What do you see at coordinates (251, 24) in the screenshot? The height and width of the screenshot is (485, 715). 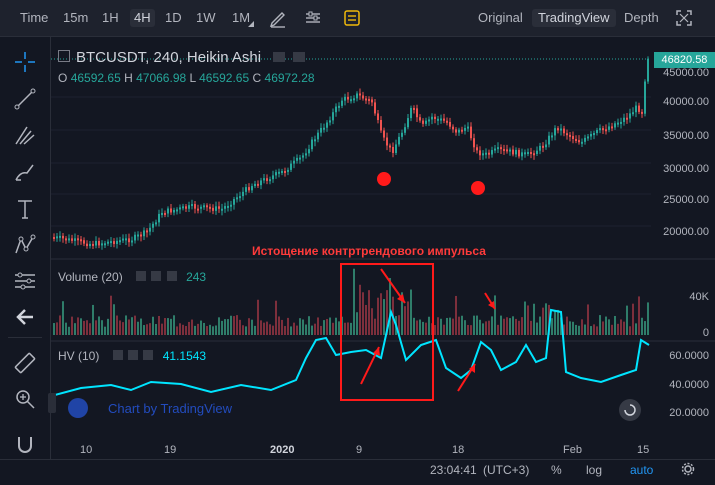 I see `dropdown-corner-icon` at bounding box center [251, 24].